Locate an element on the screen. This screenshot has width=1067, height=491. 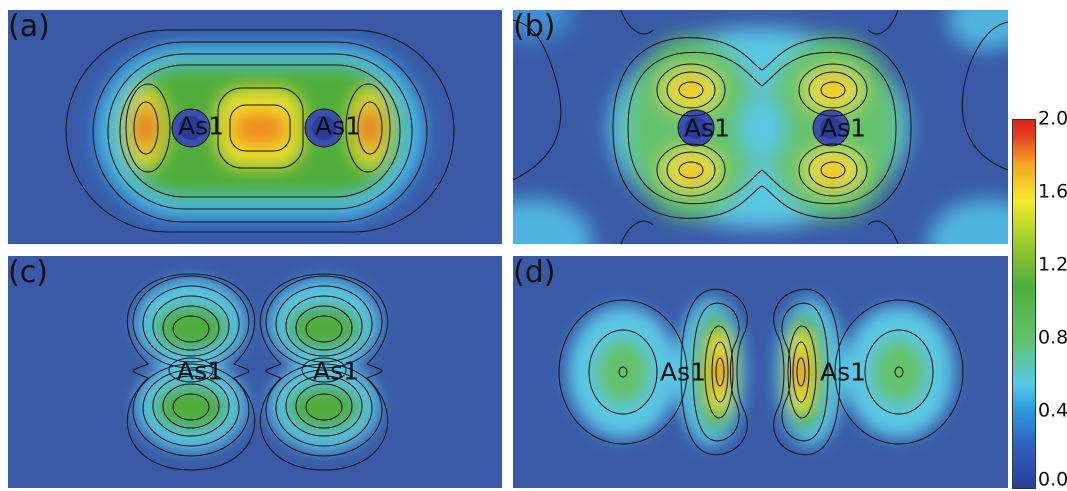
colorbar-gradient is located at coordinates (1024, 304).